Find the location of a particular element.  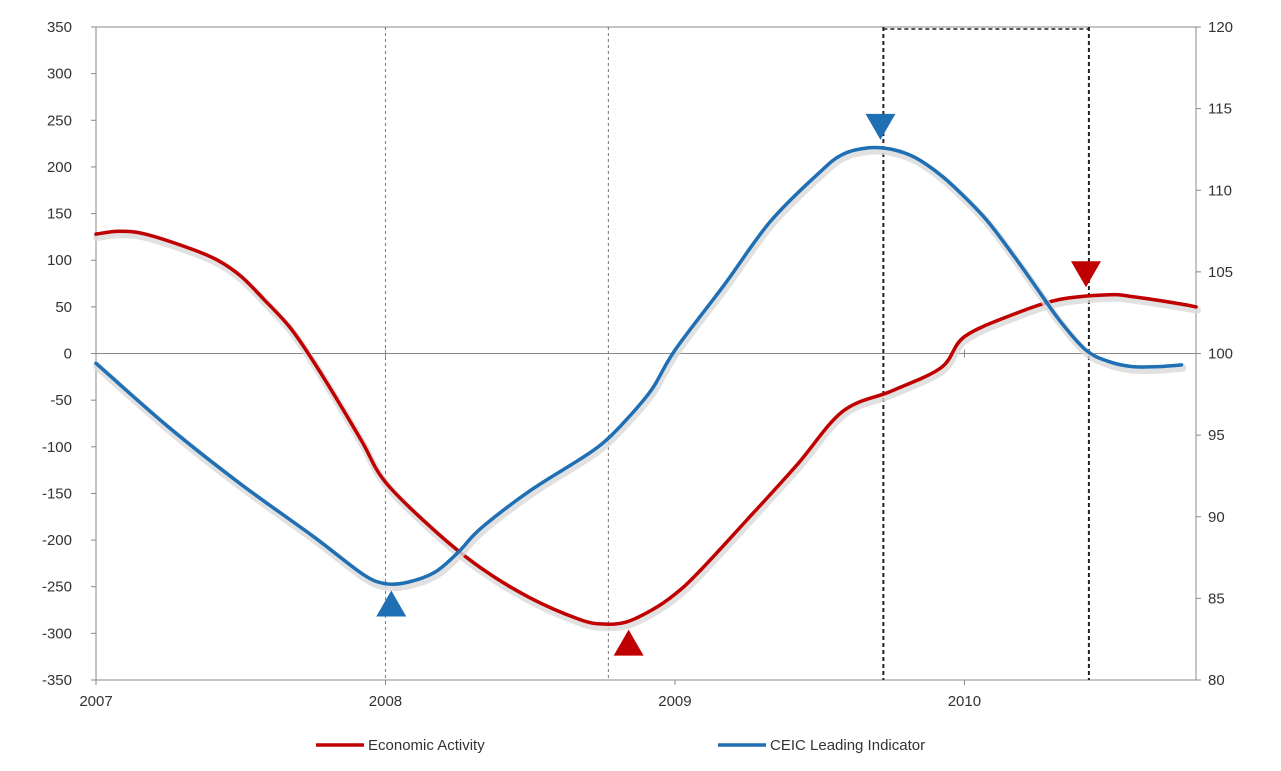

y-left-tick-label-4: 150 is located at coordinates (59, 214).